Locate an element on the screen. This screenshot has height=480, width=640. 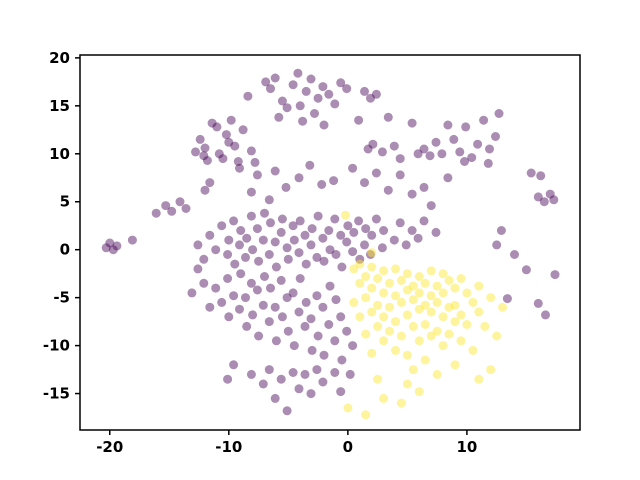
y-tick-label: 15 is located at coordinates (59, 106).